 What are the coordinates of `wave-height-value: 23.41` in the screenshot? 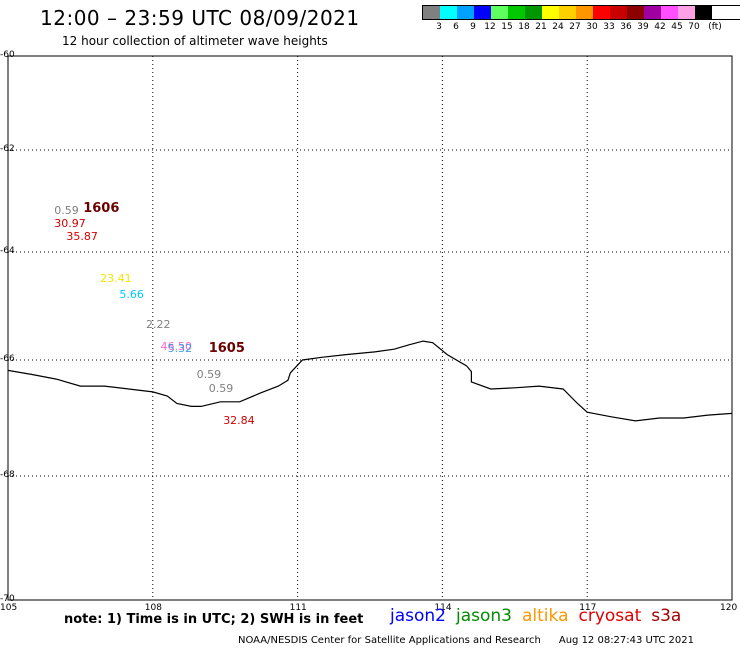 It's located at (116, 278).